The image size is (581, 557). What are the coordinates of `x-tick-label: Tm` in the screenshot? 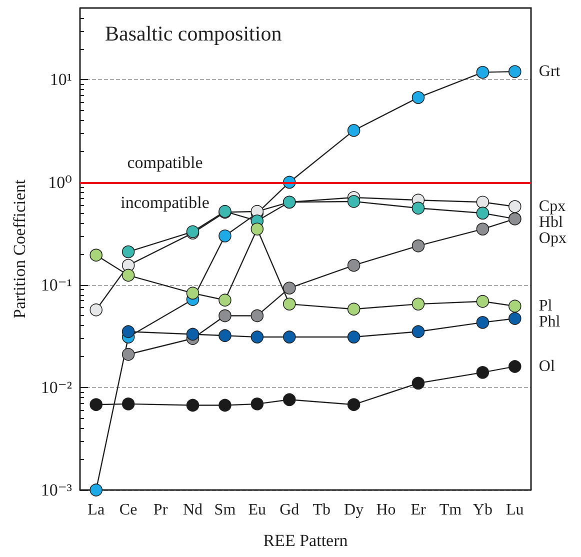 It's located at (450, 510).